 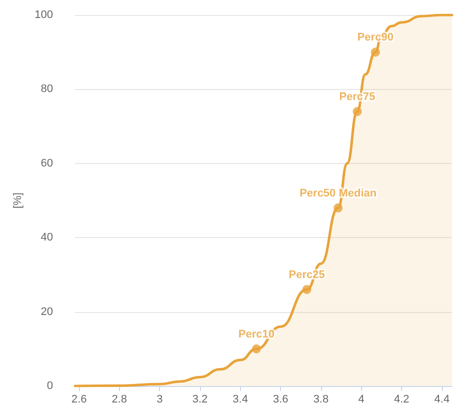 What do you see at coordinates (18, 200) in the screenshot?
I see `y-axis-title: [%]` at bounding box center [18, 200].